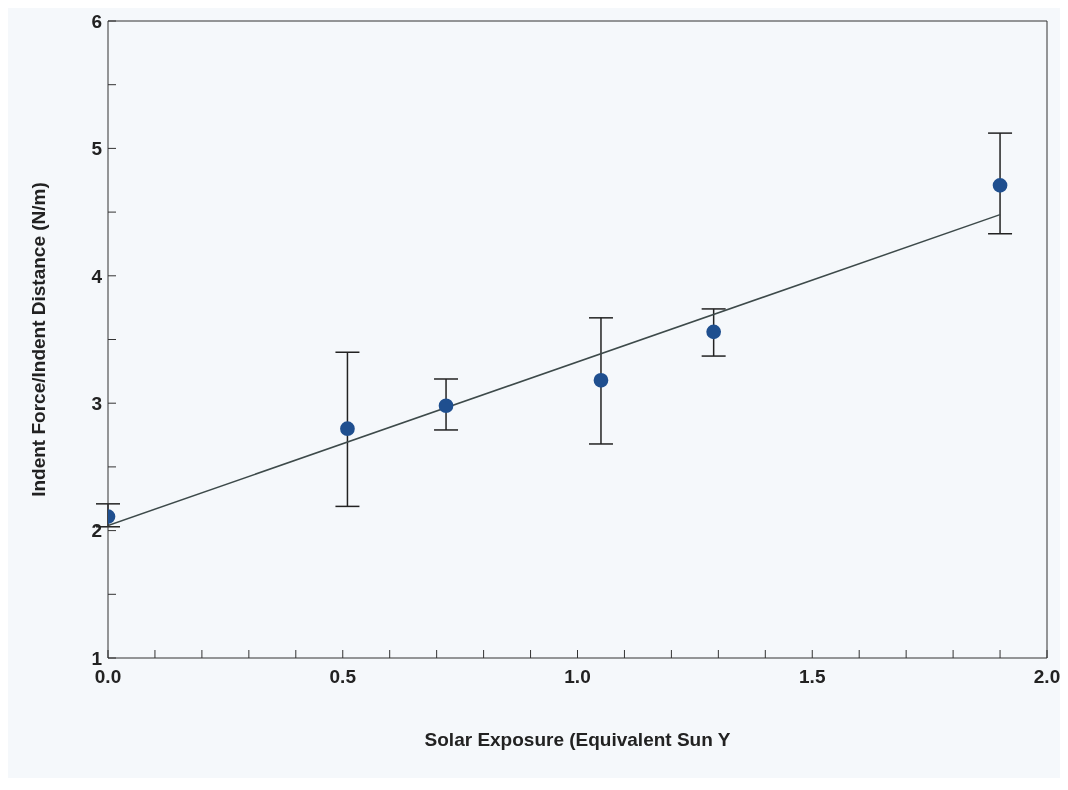 Image resolution: width=1068 pixels, height=790 pixels. I want to click on x-axis-title: Solar Exposure (Equivalent Sun Y, so click(577, 739).